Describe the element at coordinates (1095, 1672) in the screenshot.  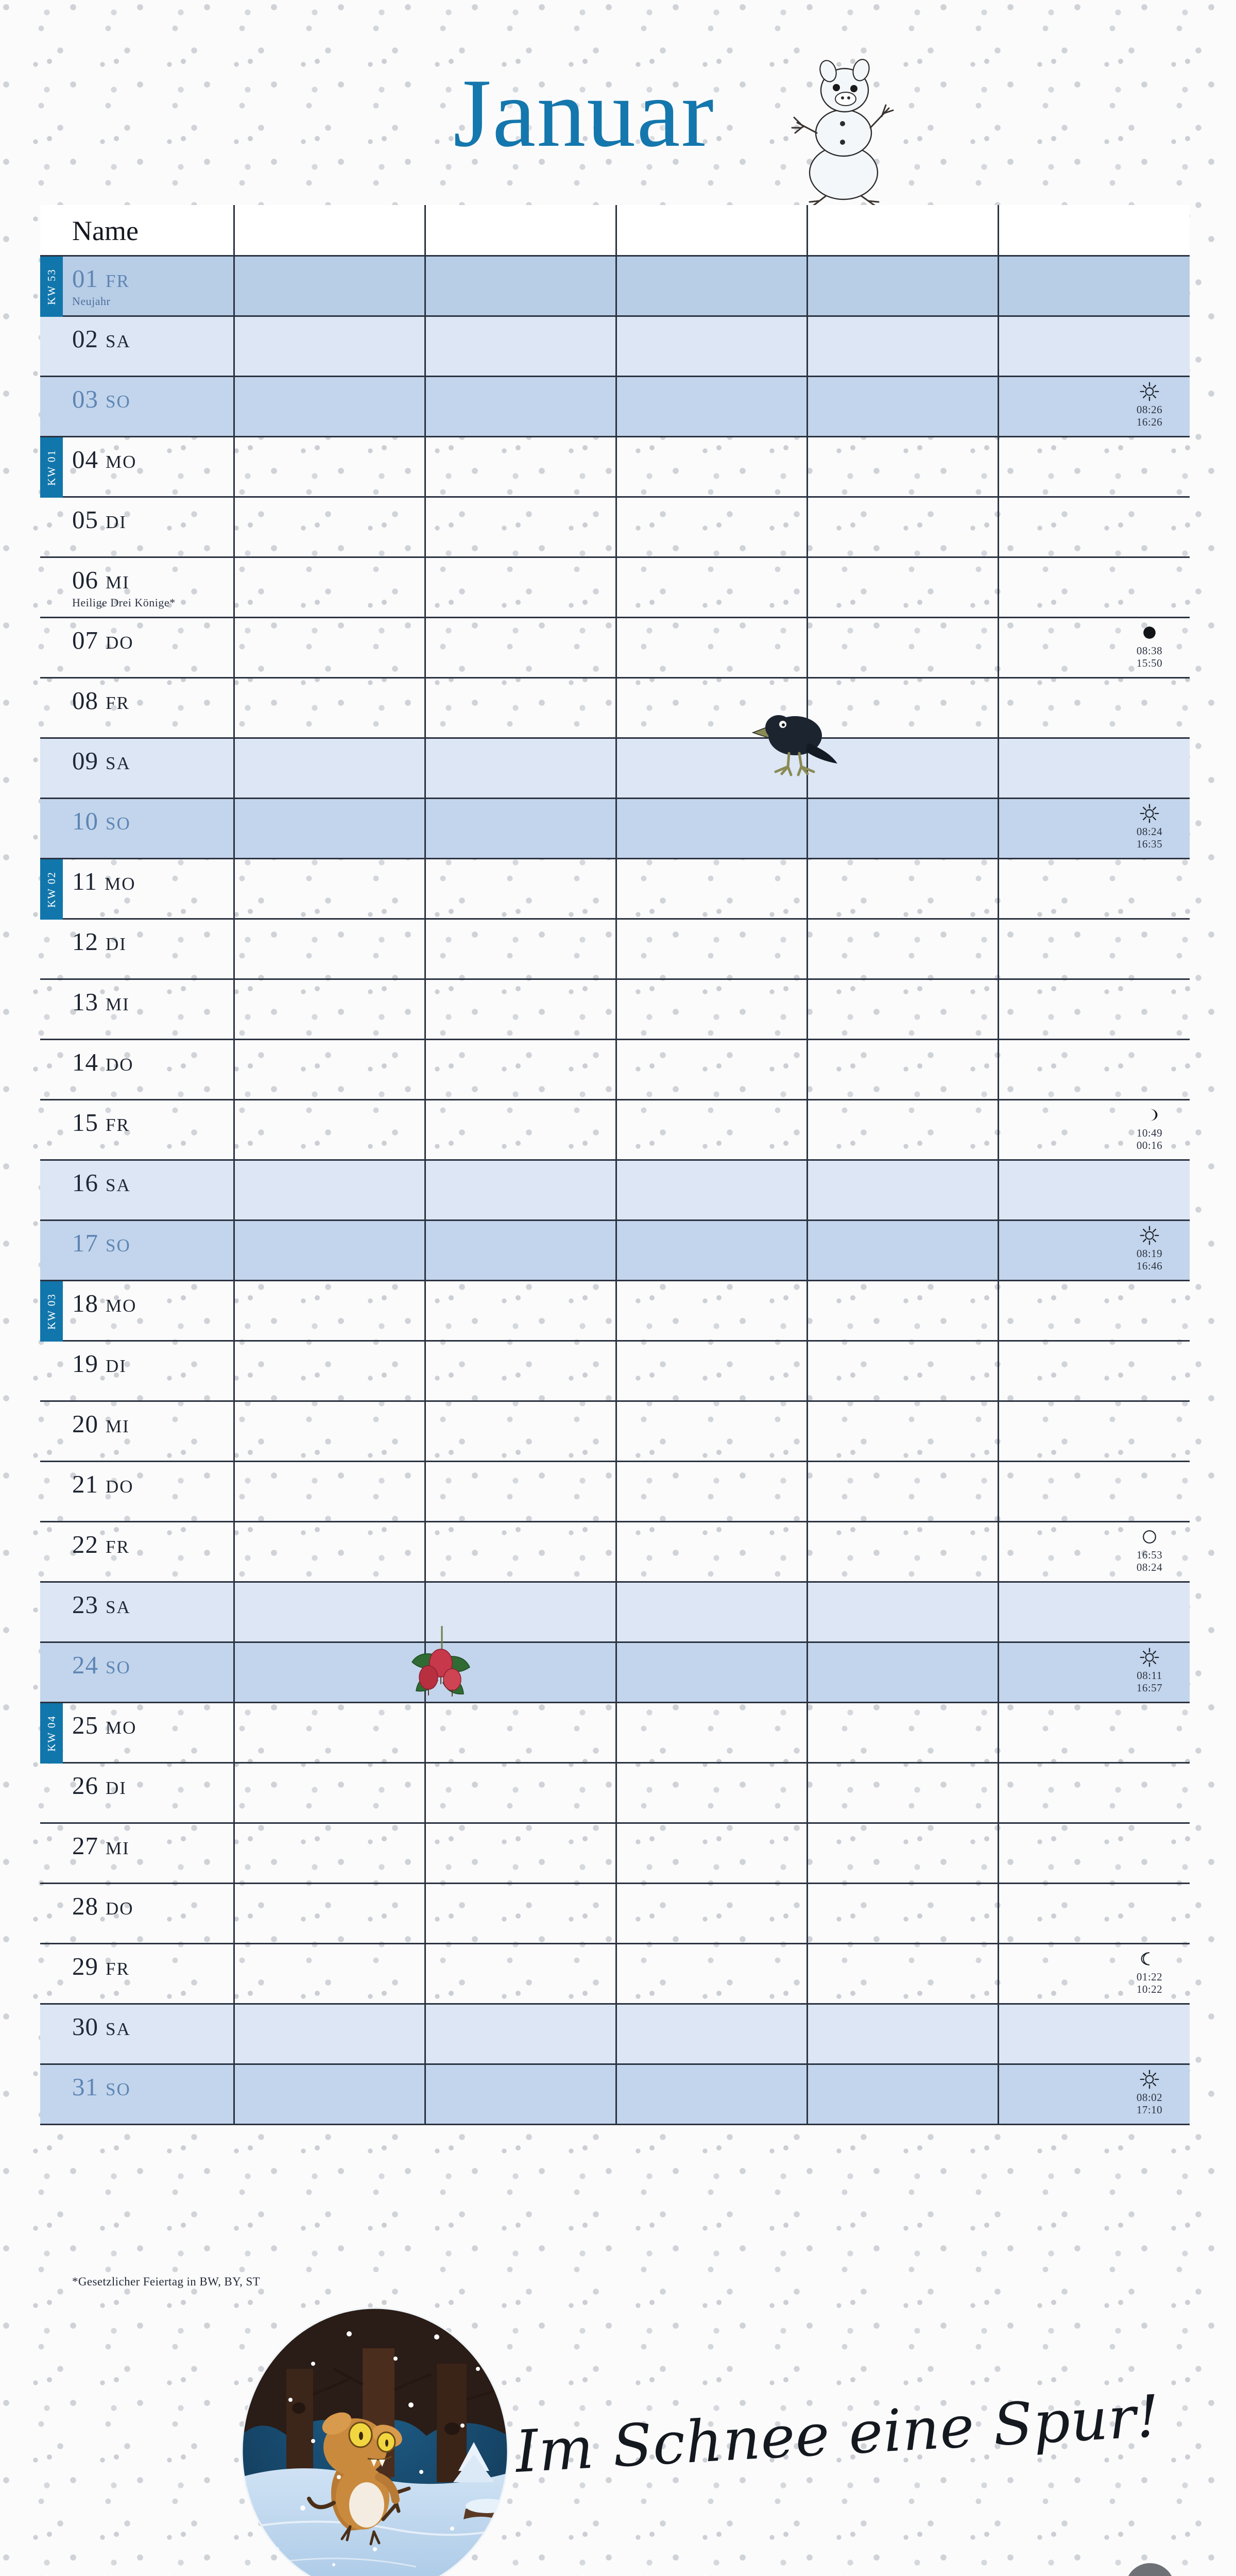
I see `entry-cell: 08:11 16:57` at that location.